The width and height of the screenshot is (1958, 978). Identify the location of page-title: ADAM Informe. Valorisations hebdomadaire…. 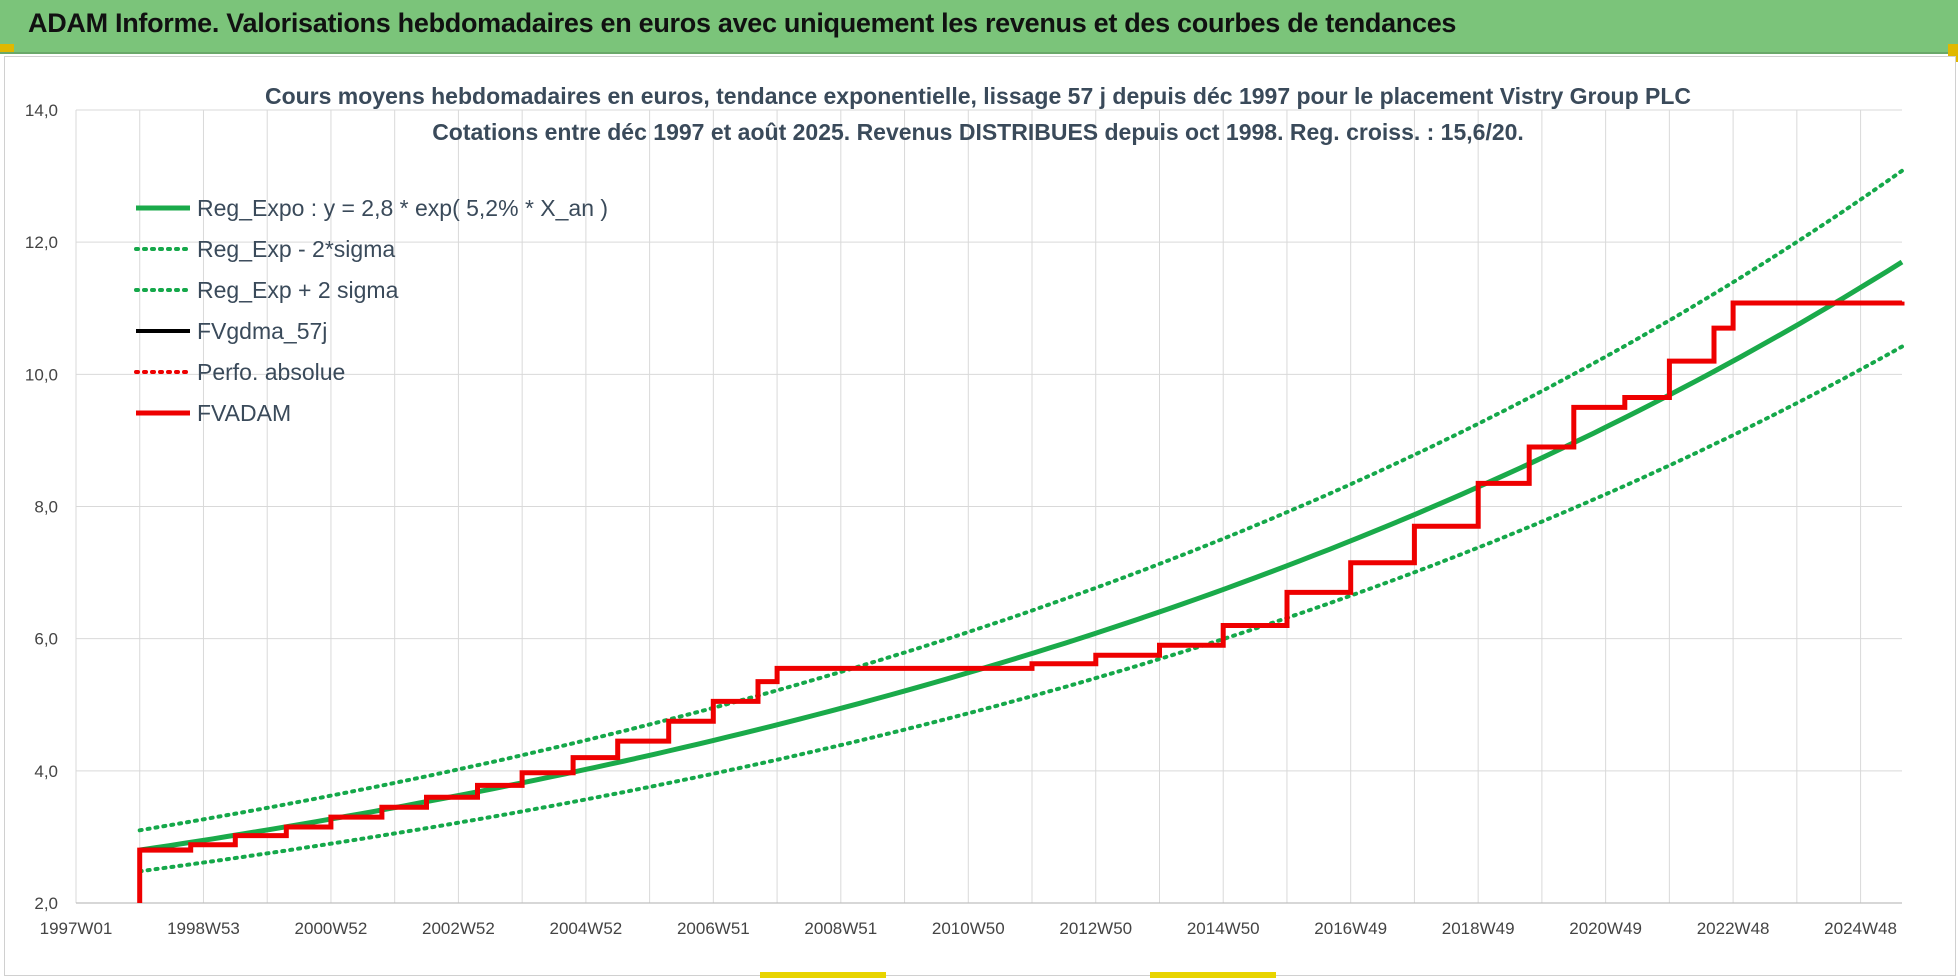
(742, 23).